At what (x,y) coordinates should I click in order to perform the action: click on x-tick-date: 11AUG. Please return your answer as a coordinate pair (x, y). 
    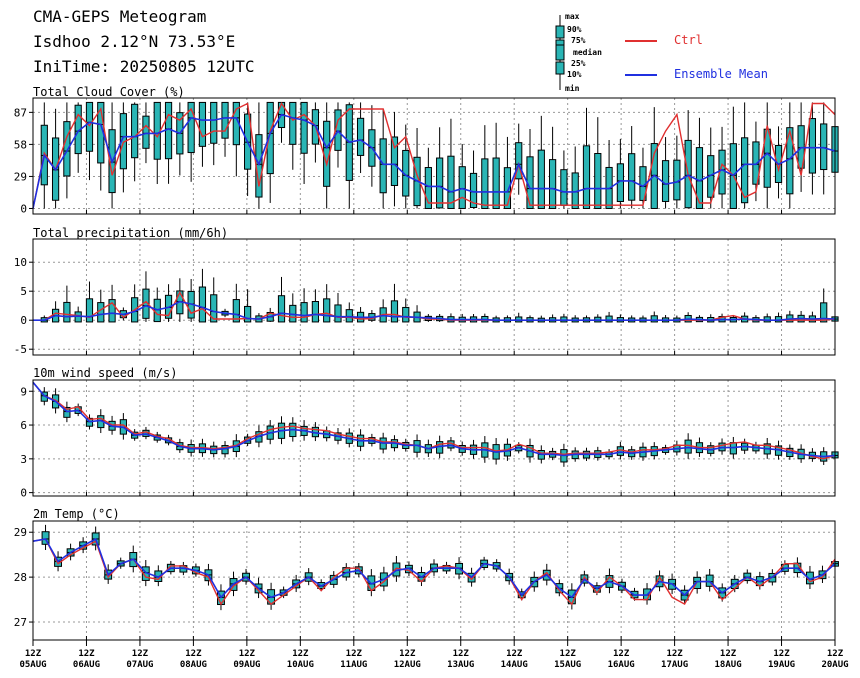
    Looking at the image, I should click on (353, 665).